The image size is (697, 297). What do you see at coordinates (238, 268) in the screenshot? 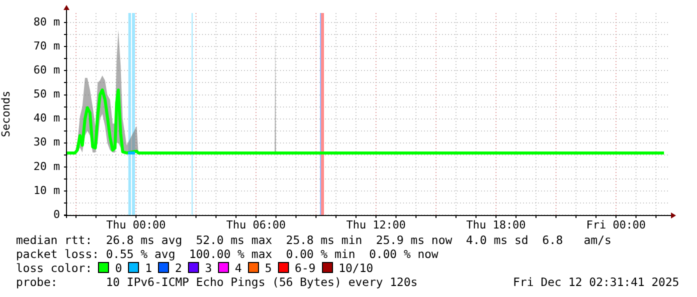
I see `legend-label: 4` at bounding box center [238, 268].